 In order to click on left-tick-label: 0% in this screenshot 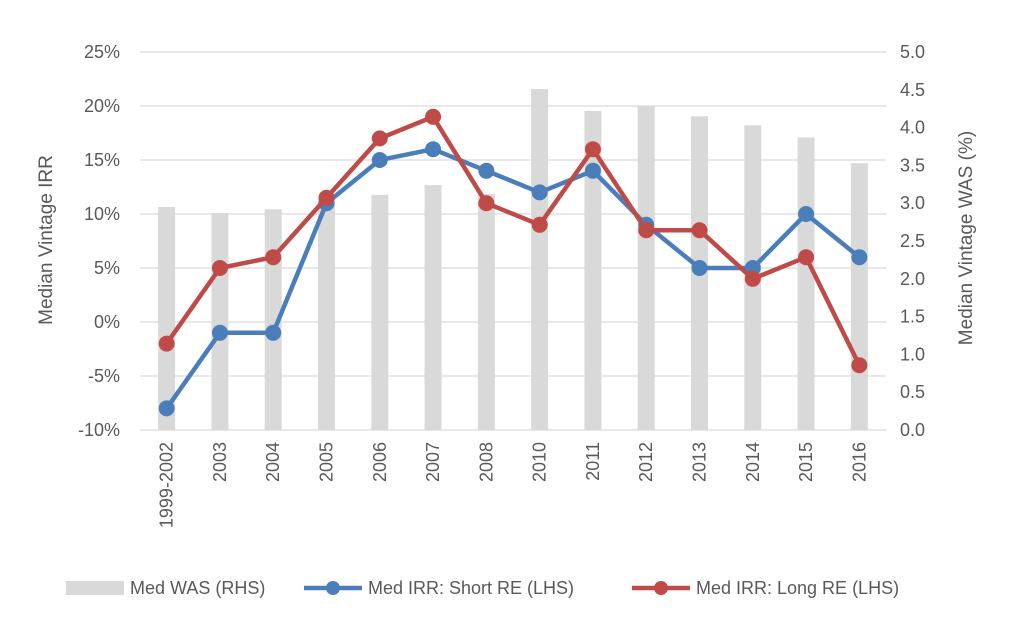, I will do `click(107, 322)`.